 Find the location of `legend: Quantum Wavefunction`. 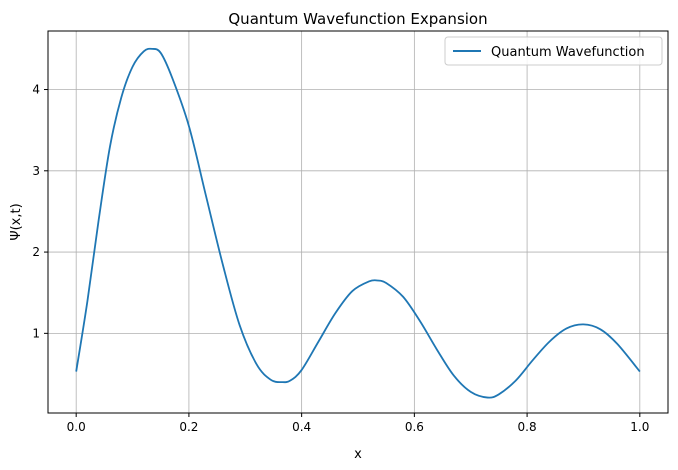

legend: Quantum Wavefunction is located at coordinates (553, 51).